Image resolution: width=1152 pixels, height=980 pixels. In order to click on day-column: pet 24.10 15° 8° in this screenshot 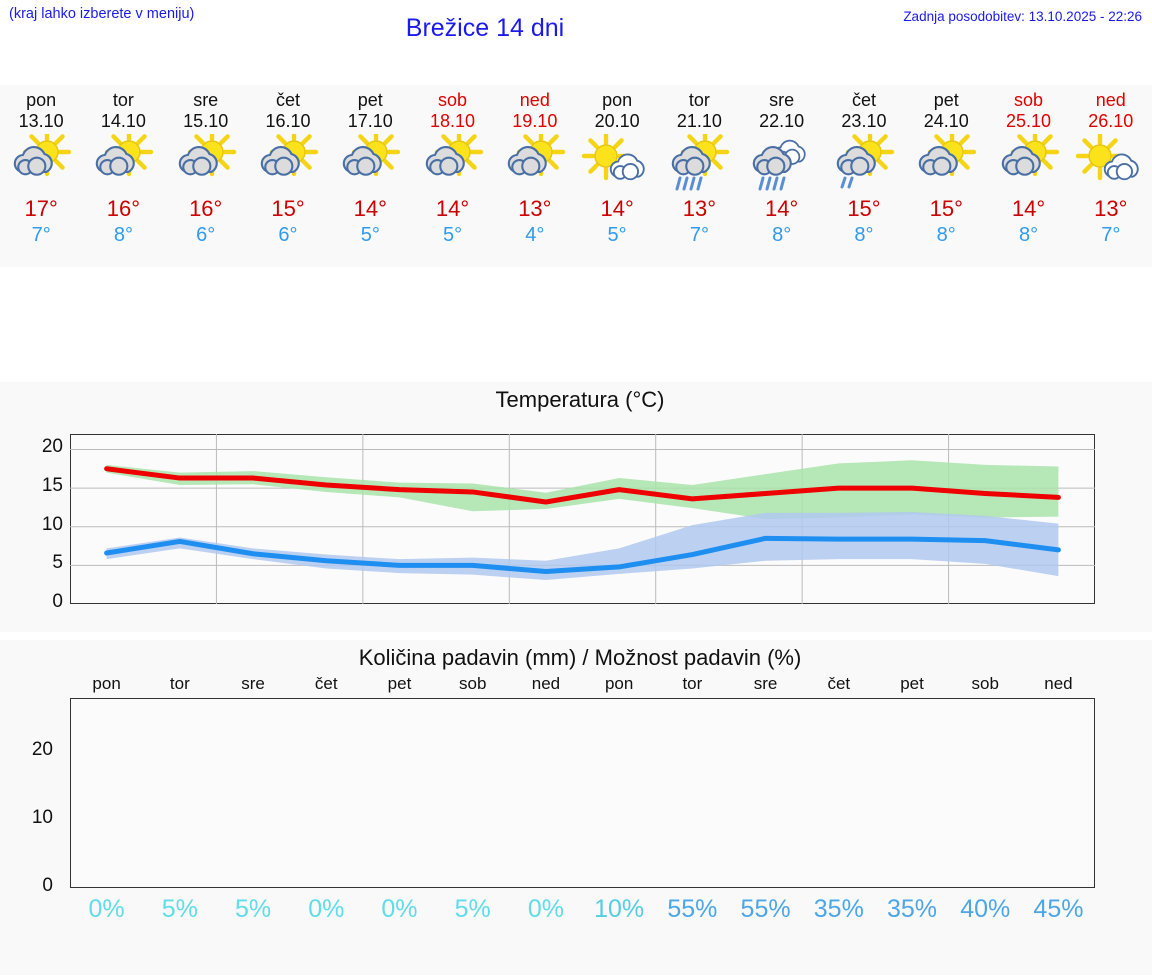, I will do `click(946, 176)`.